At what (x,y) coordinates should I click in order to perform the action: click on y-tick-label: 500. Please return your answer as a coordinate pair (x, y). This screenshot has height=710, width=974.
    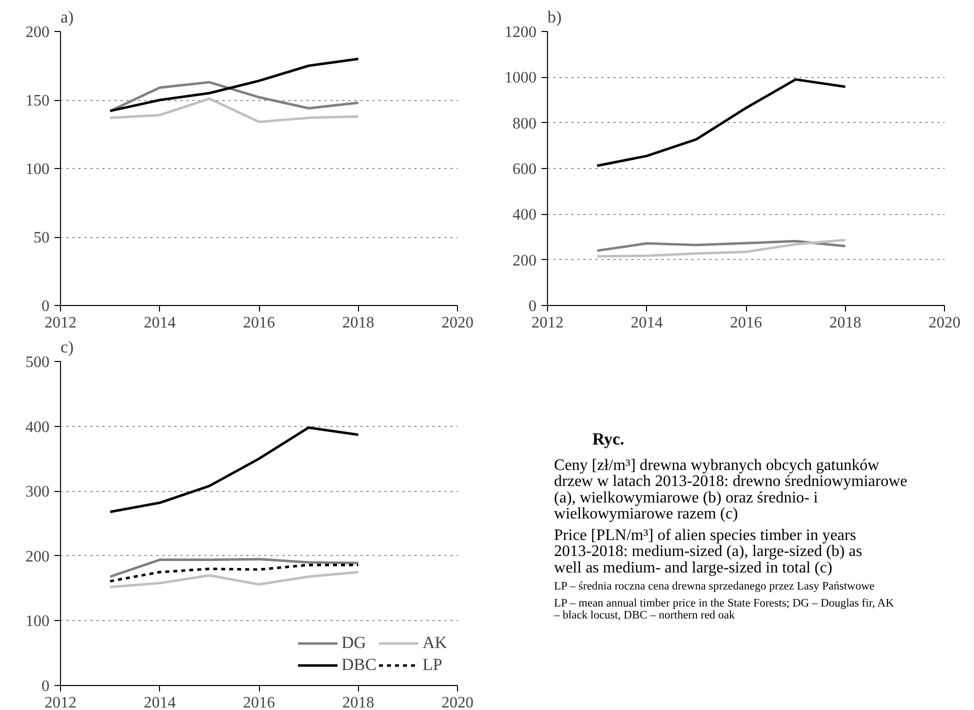
    Looking at the image, I should click on (38, 362).